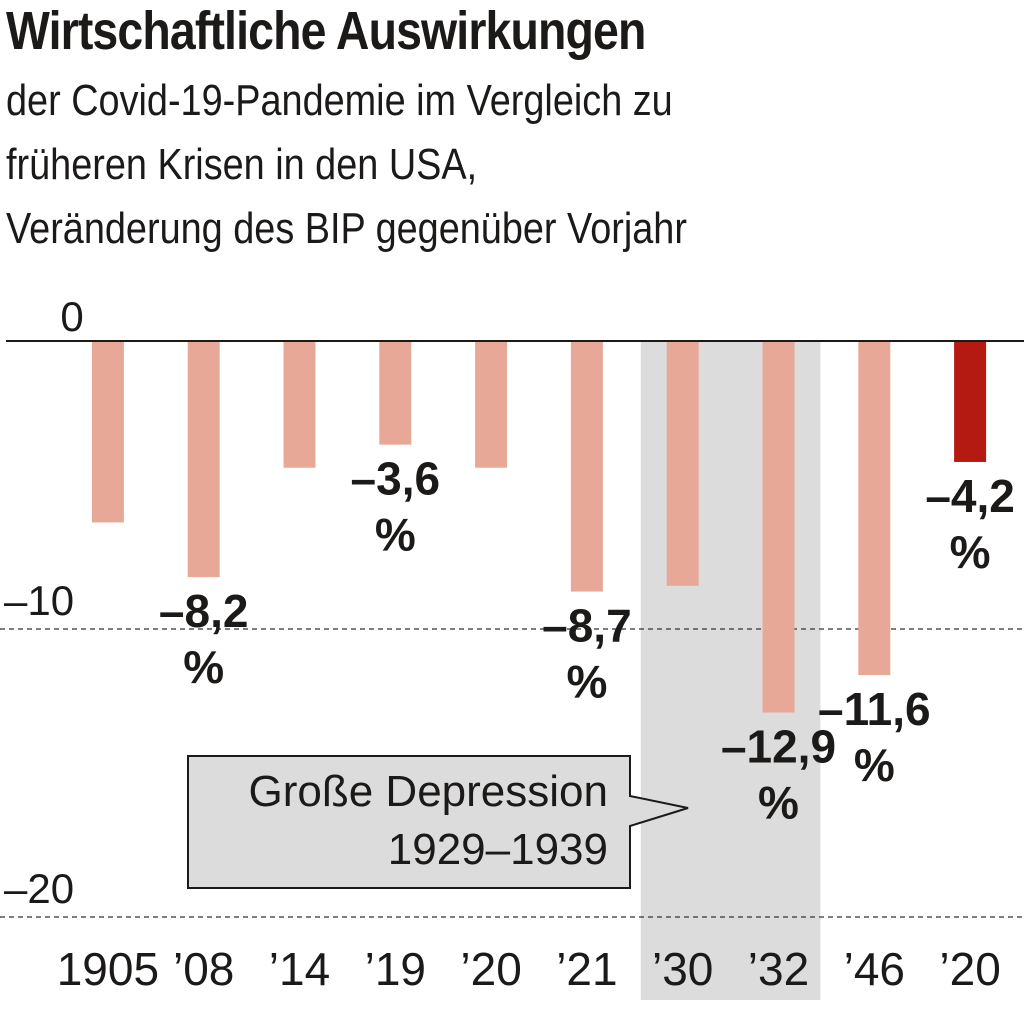 This screenshot has width=1024, height=1025. I want to click on x-tick-label-1: ’08, so click(203, 969).